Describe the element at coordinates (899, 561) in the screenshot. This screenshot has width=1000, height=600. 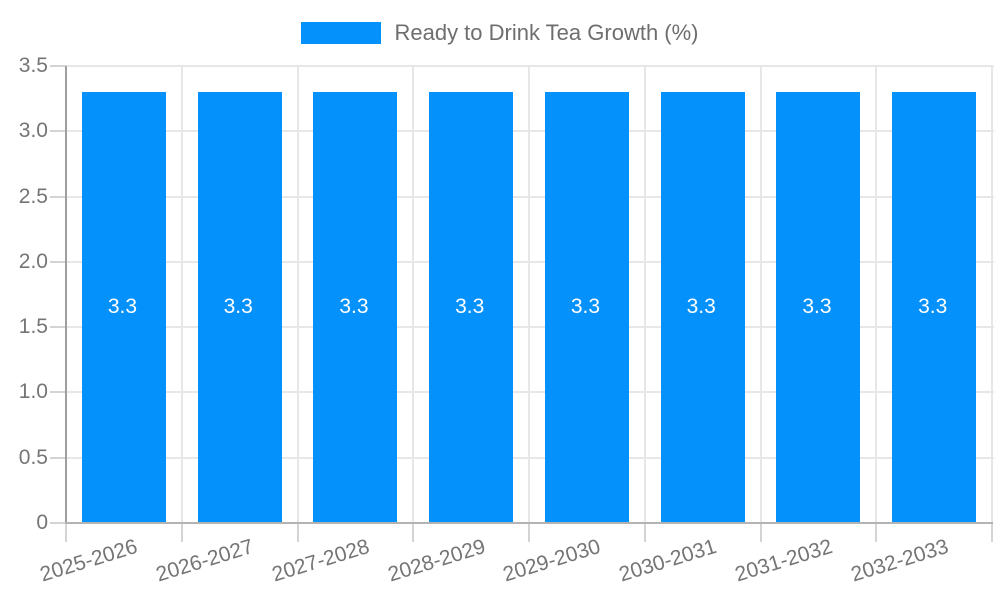
I see `x-axis-label: 2032-2033` at that location.